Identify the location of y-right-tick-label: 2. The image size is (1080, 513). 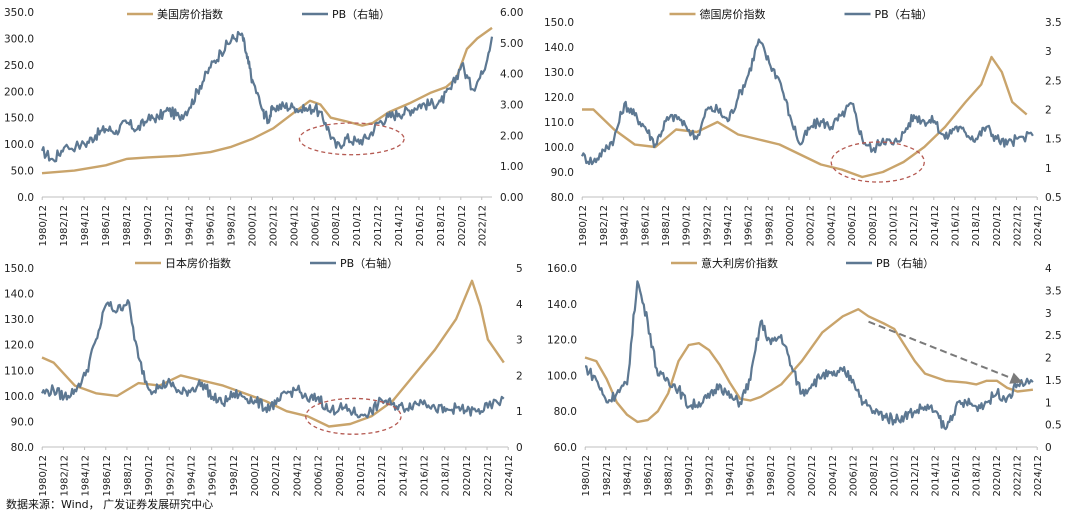
(519, 376).